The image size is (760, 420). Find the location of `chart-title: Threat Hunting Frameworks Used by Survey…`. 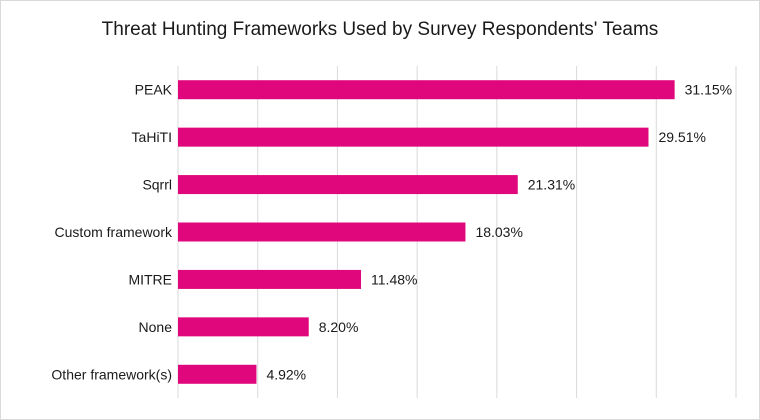

chart-title: Threat Hunting Frameworks Used by Survey… is located at coordinates (380, 29).